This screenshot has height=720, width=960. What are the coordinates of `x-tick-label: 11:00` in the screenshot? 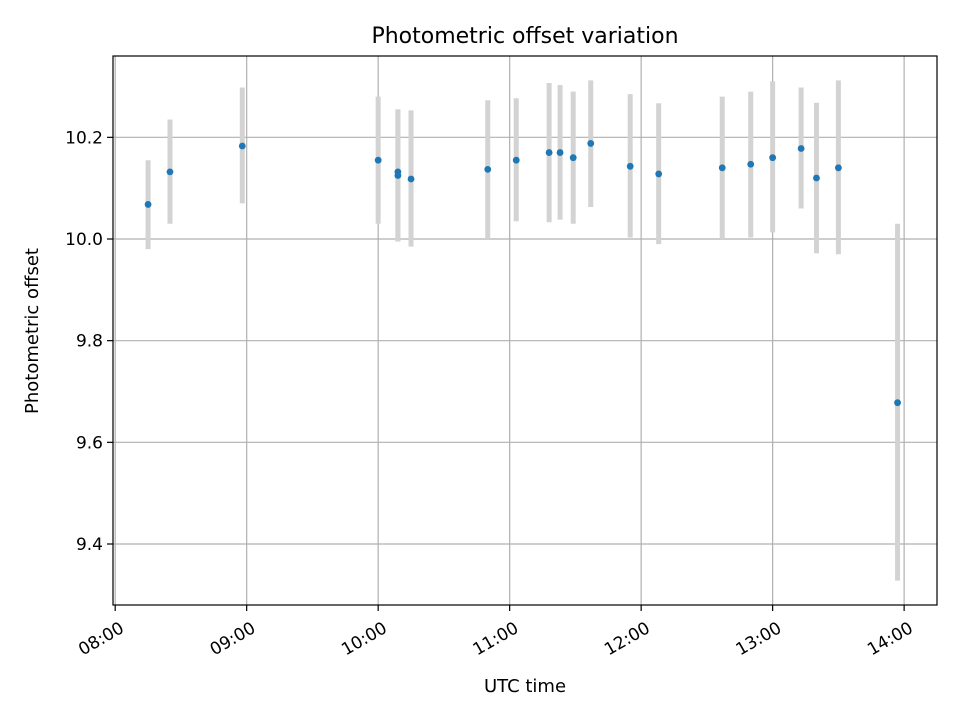 It's located at (496, 639).